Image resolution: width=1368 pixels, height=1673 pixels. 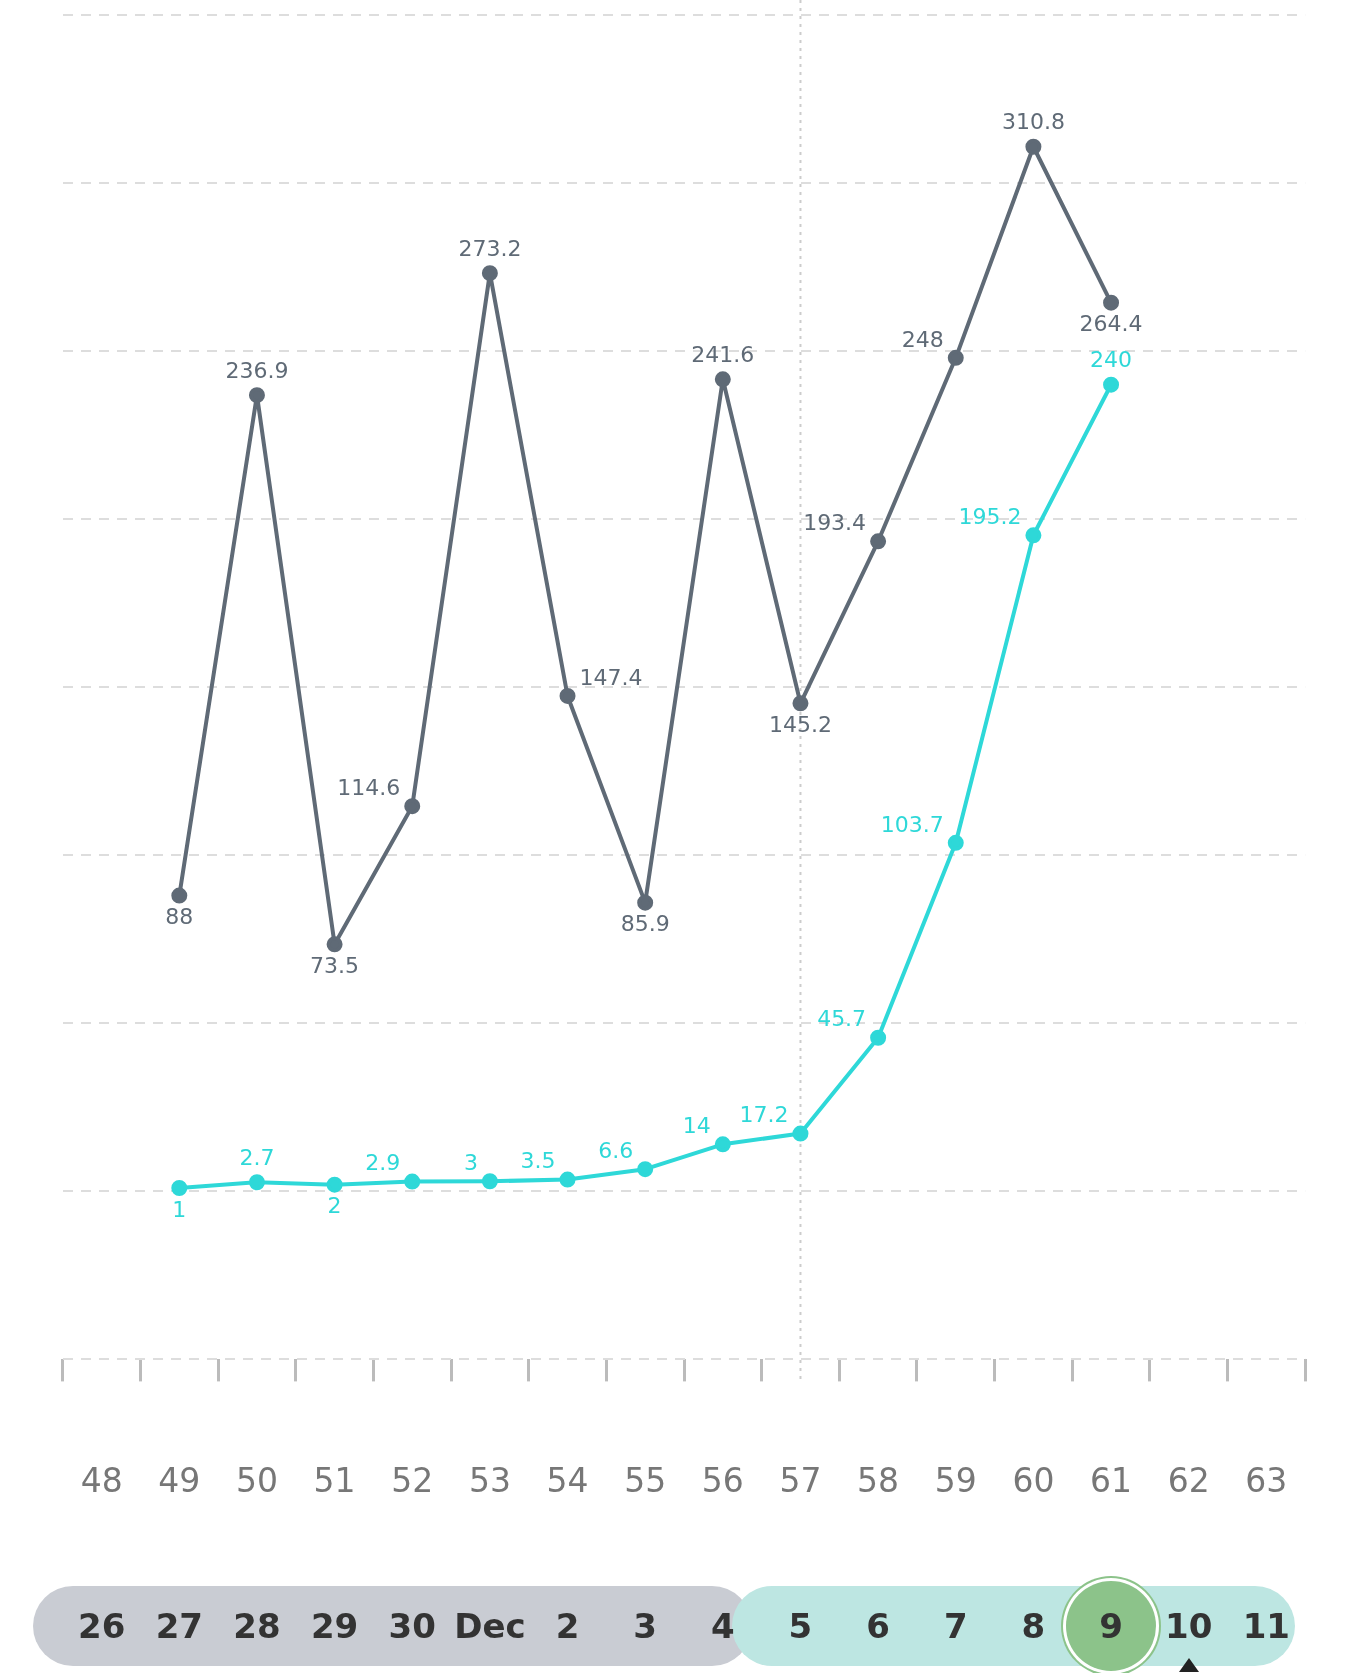 What do you see at coordinates (1111, 1626) in the screenshot?
I see `text: 9` at bounding box center [1111, 1626].